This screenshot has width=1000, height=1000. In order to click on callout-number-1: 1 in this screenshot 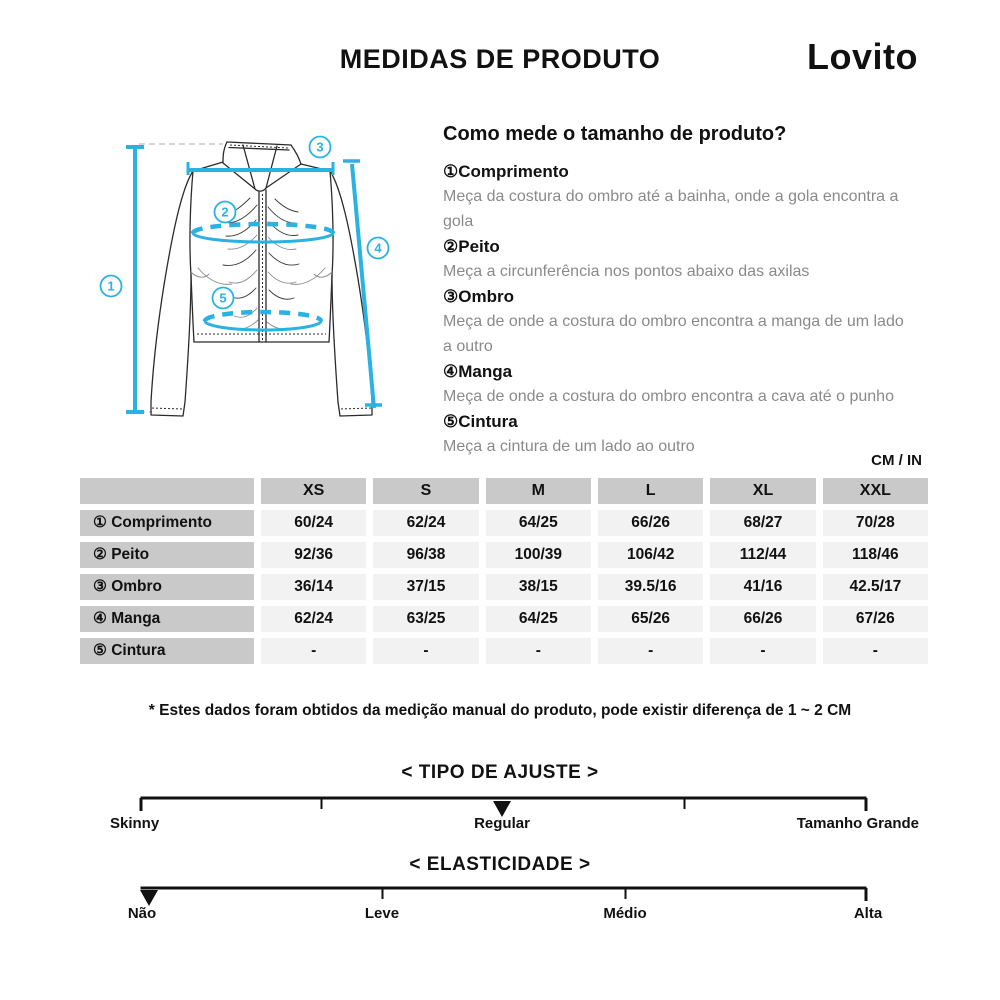, I will do `click(110, 286)`.